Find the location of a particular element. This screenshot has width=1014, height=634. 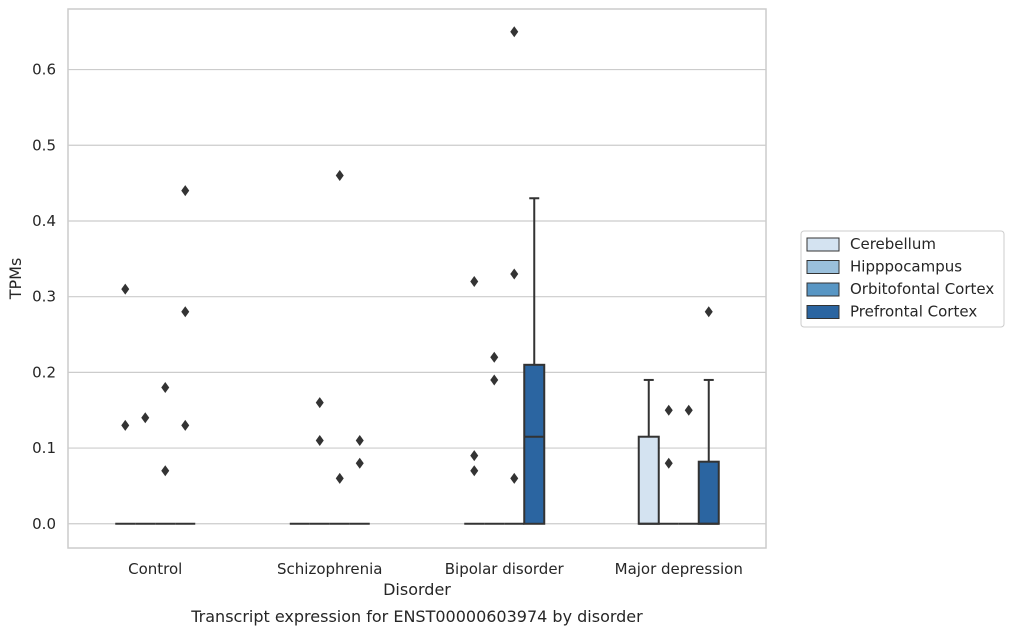

y-tick-label: 0.3 is located at coordinates (44, 297).